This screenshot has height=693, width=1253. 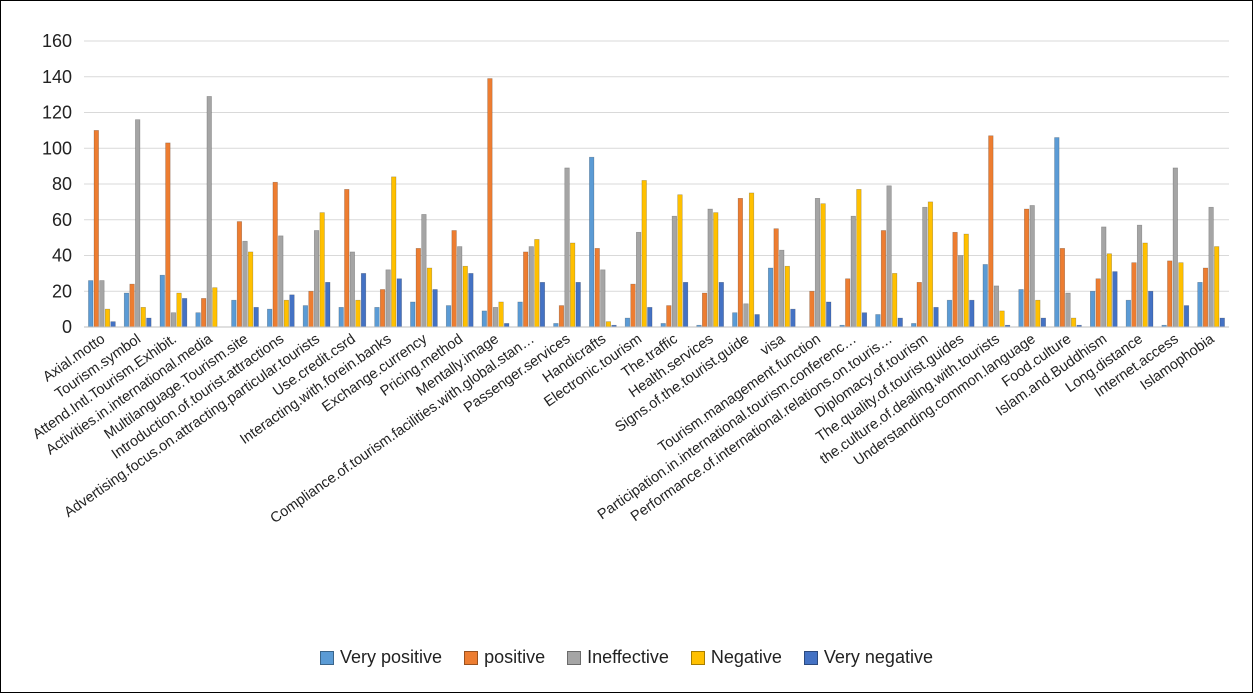 What do you see at coordinates (515, 657) in the screenshot?
I see `legend-label: positive` at bounding box center [515, 657].